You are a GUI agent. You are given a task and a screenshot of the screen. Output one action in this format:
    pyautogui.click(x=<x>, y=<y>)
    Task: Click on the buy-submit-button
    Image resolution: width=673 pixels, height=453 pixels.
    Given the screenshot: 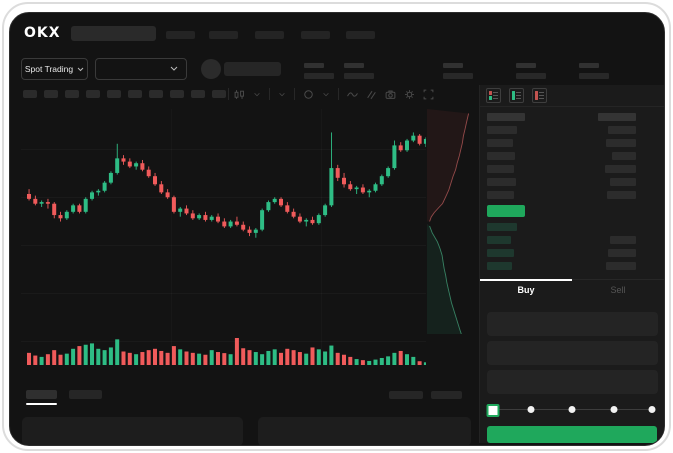 What is the action you would take?
    pyautogui.click(x=572, y=434)
    